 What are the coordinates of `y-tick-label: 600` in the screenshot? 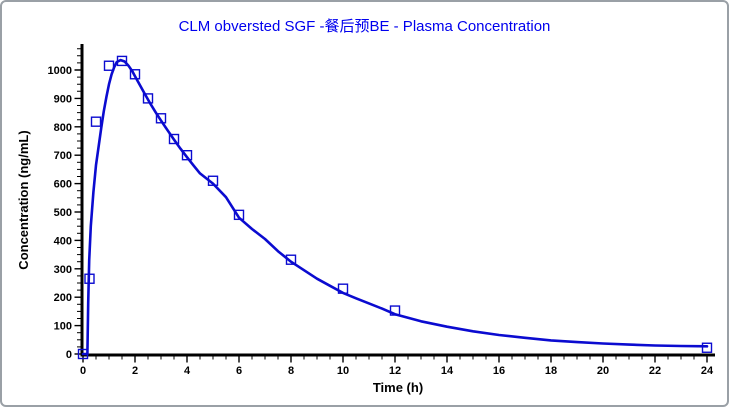 It's located at (63, 185).